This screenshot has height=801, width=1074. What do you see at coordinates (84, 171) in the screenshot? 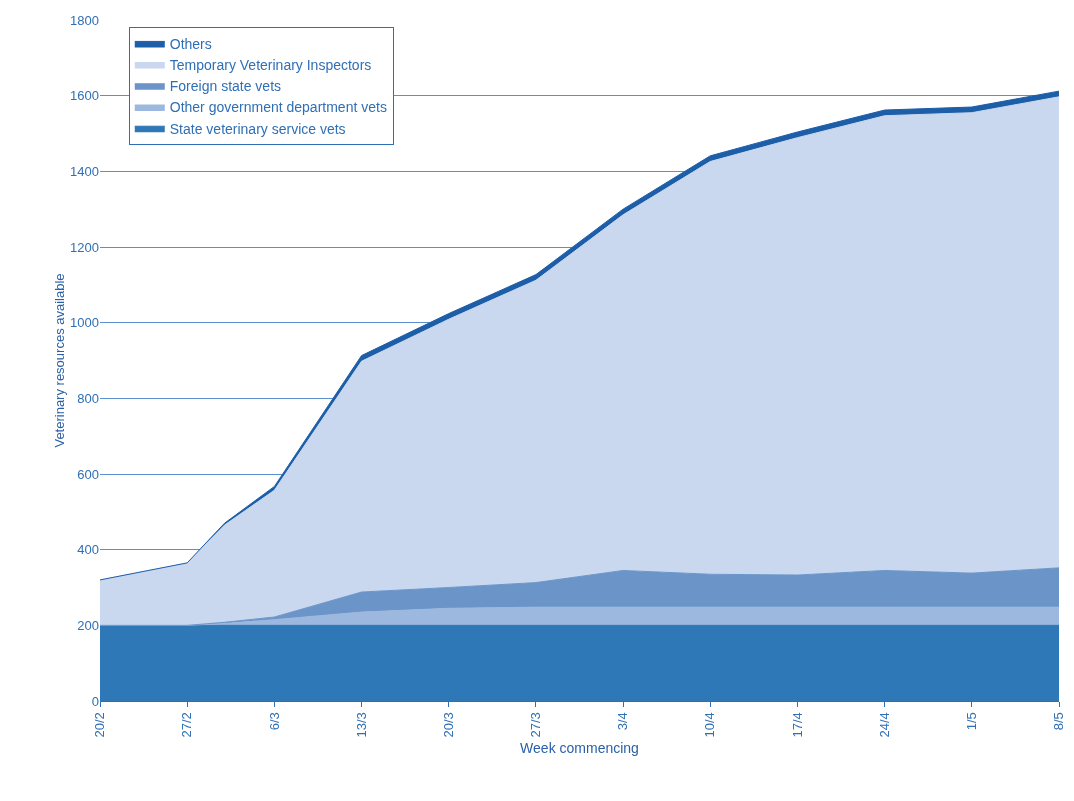
I see `y-tick-label: 1400` at bounding box center [84, 171].